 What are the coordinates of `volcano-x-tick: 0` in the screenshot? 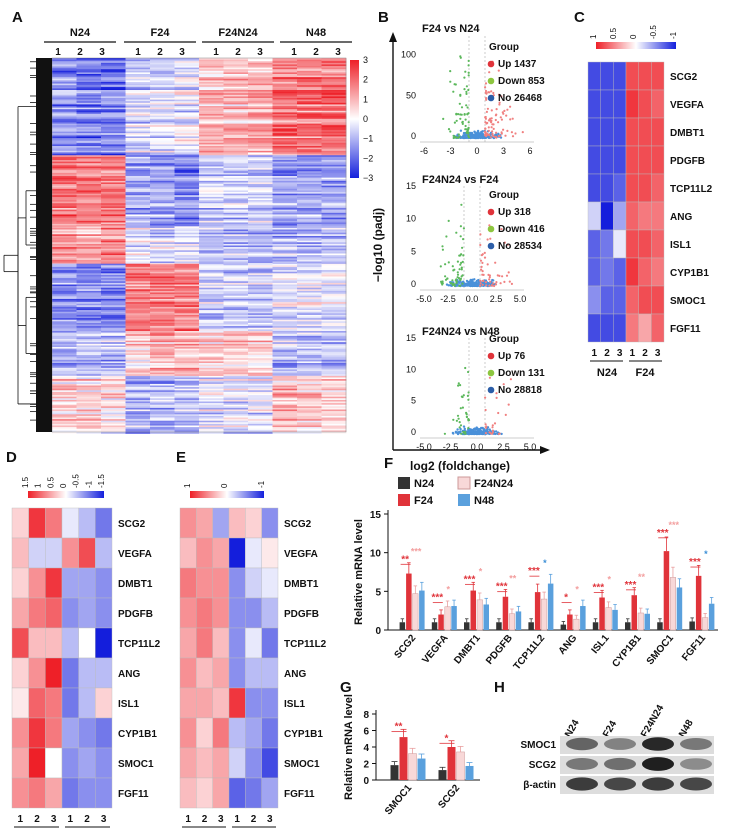 It's located at (476, 151).